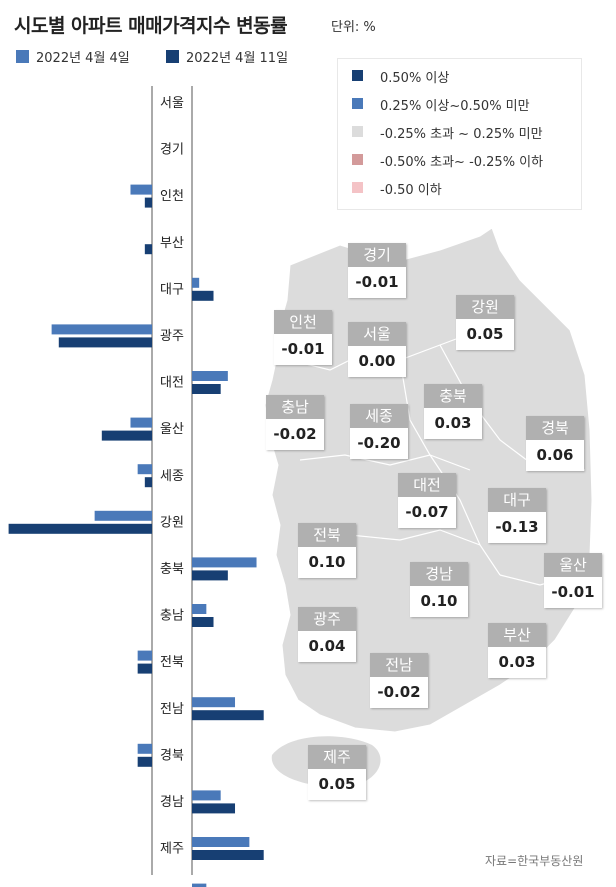 This screenshot has width=616, height=887. Describe the element at coordinates (172, 196) in the screenshot. I see `category-label: 인천` at that location.